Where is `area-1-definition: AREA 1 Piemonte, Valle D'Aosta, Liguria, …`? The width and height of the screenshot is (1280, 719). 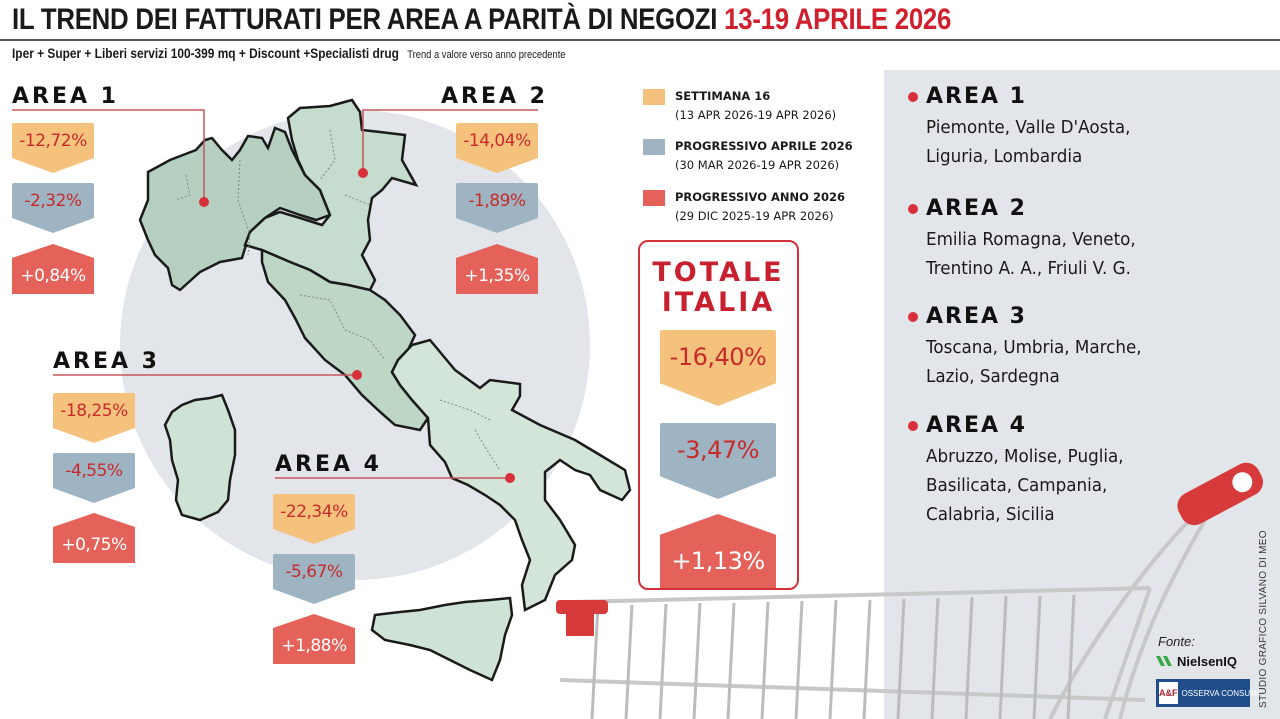 area-1-definition: AREA 1 Piemonte, Valle D'Aosta, Liguria, … is located at coordinates (1027, 127).